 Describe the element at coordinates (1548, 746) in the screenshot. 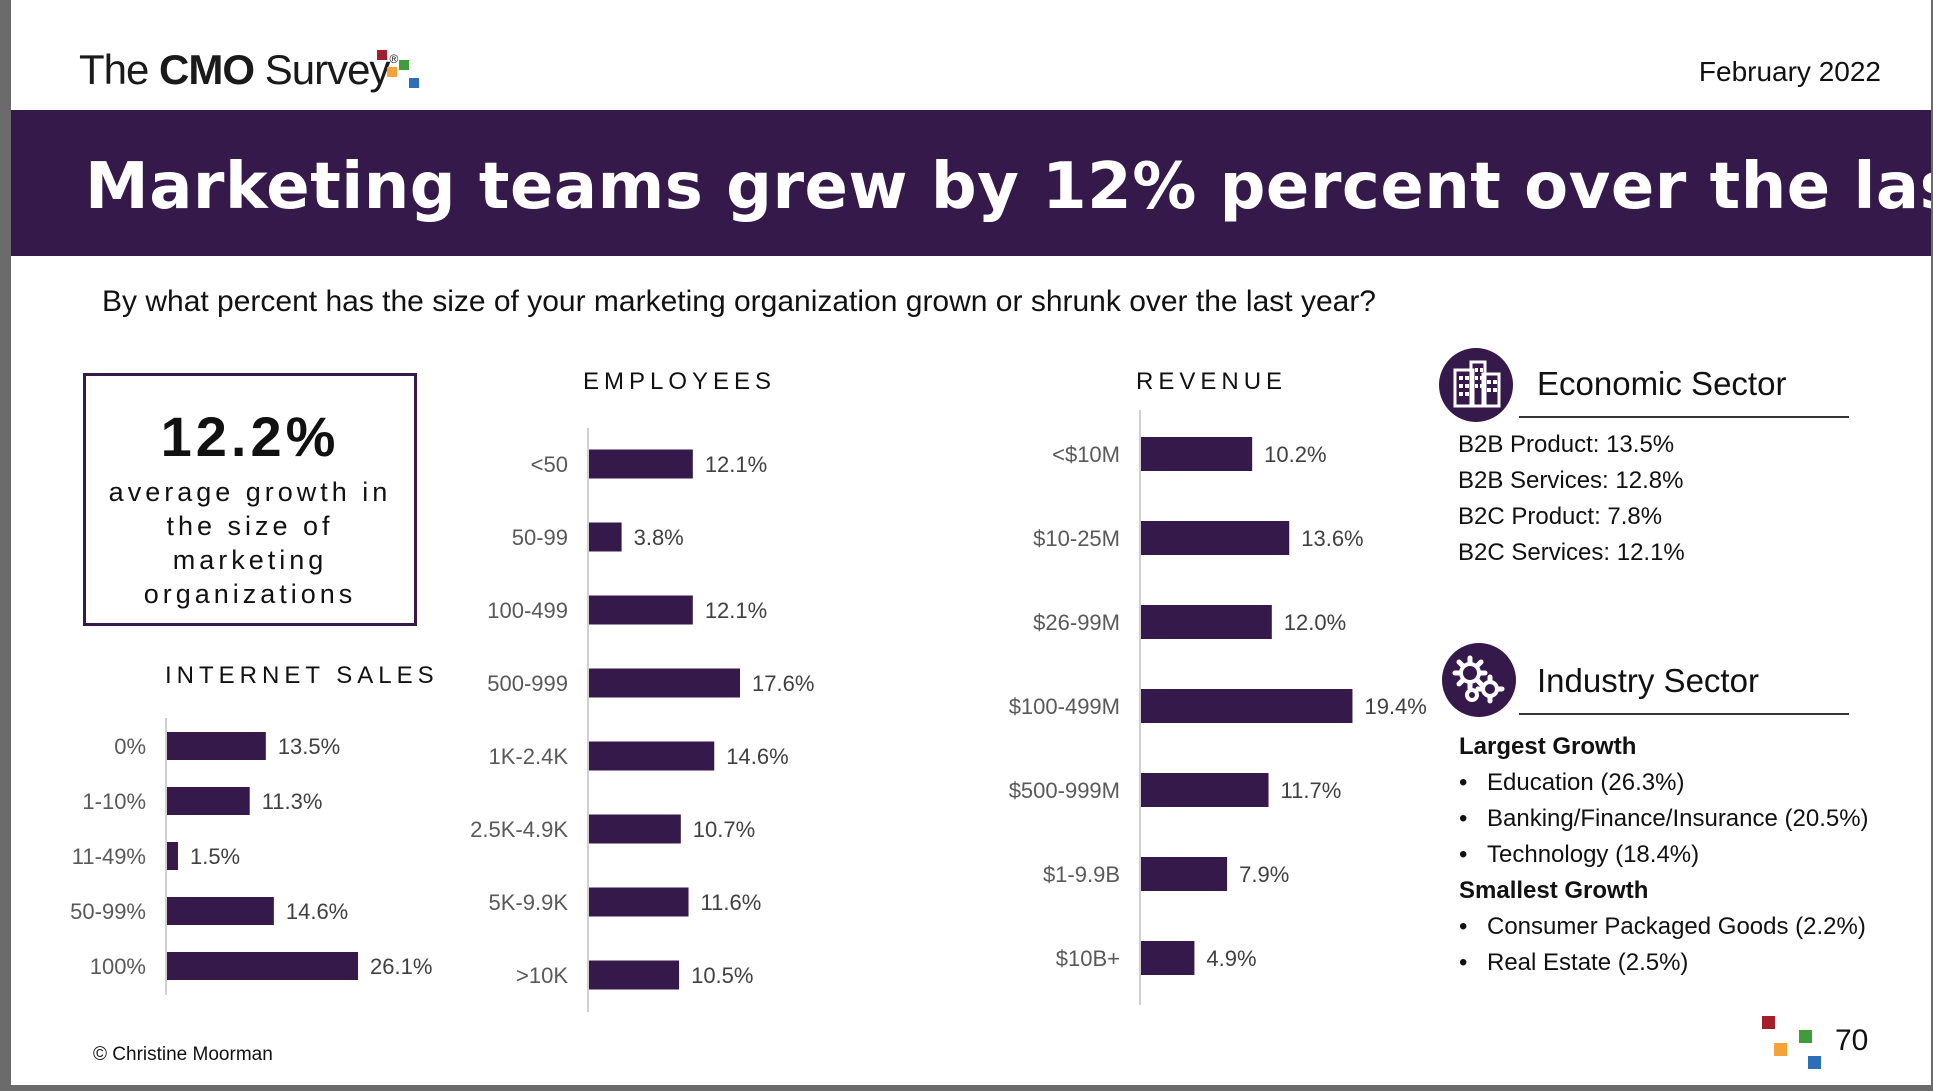

I see `largest-growth-heading: Largest Growth` at that location.